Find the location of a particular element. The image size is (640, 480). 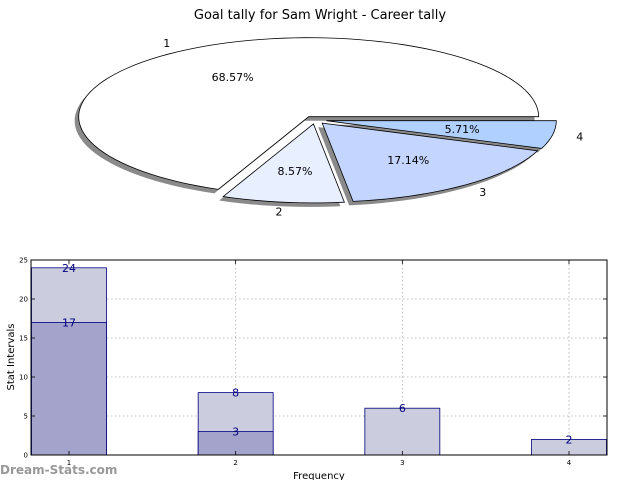

pie-percent-label-3: 17.14% is located at coordinates (408, 160).